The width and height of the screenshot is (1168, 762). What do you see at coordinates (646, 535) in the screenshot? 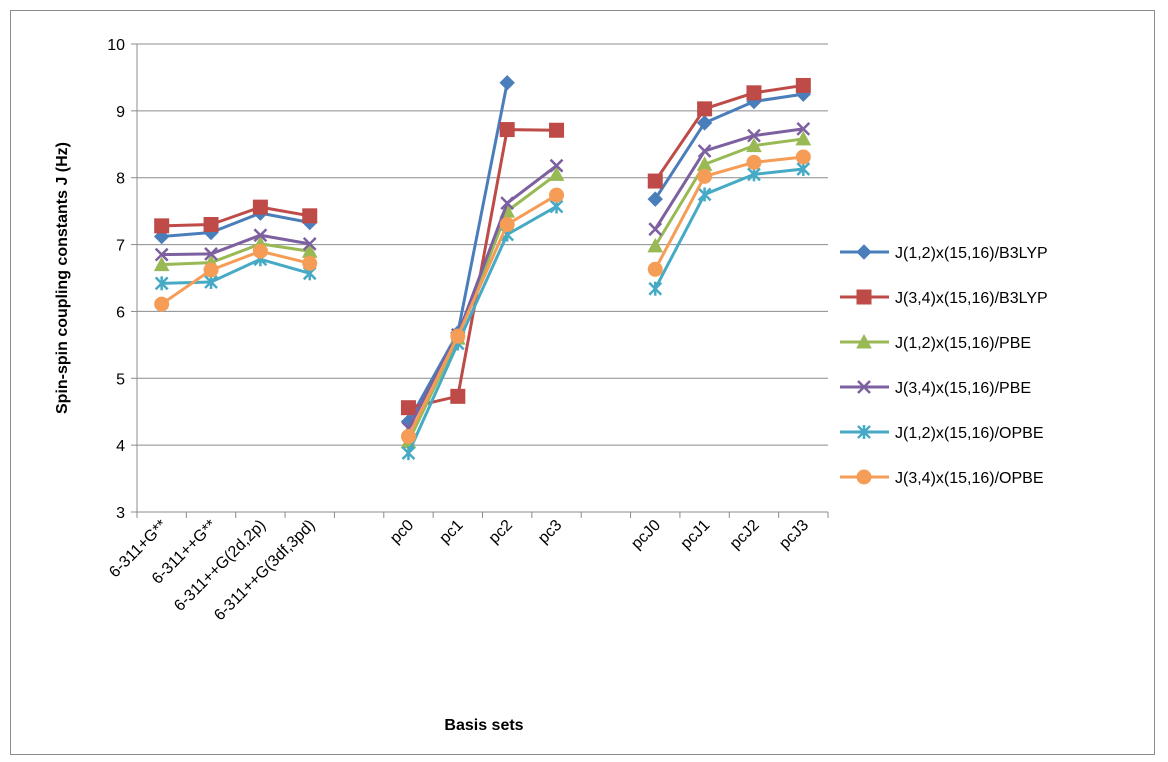
I see `x-tick-label: pcJ0` at bounding box center [646, 535].